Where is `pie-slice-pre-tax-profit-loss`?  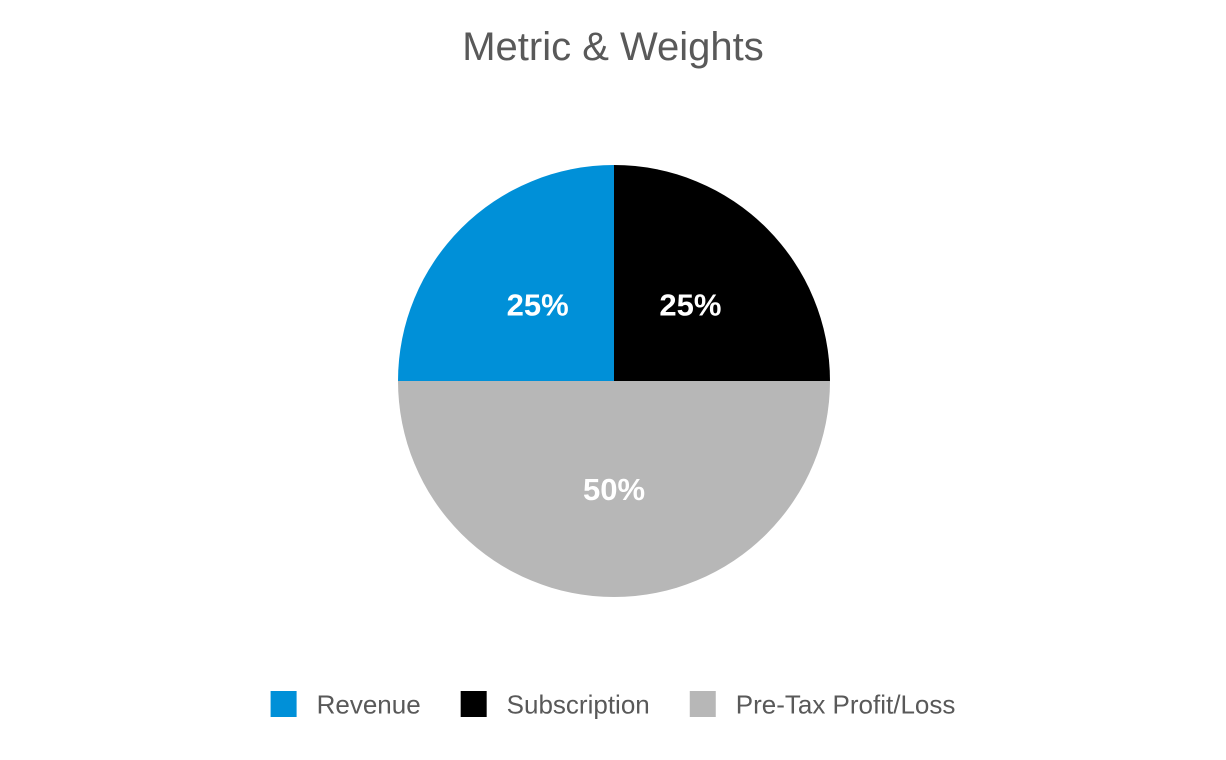 pie-slice-pre-tax-profit-loss is located at coordinates (614, 489).